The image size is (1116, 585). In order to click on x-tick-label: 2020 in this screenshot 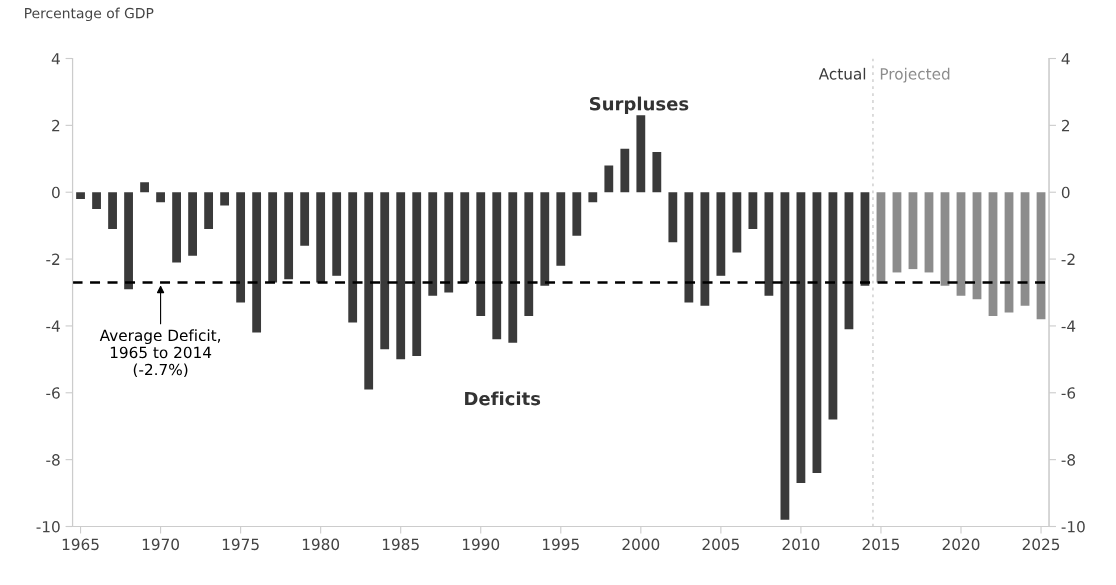, I will do `click(961, 544)`.